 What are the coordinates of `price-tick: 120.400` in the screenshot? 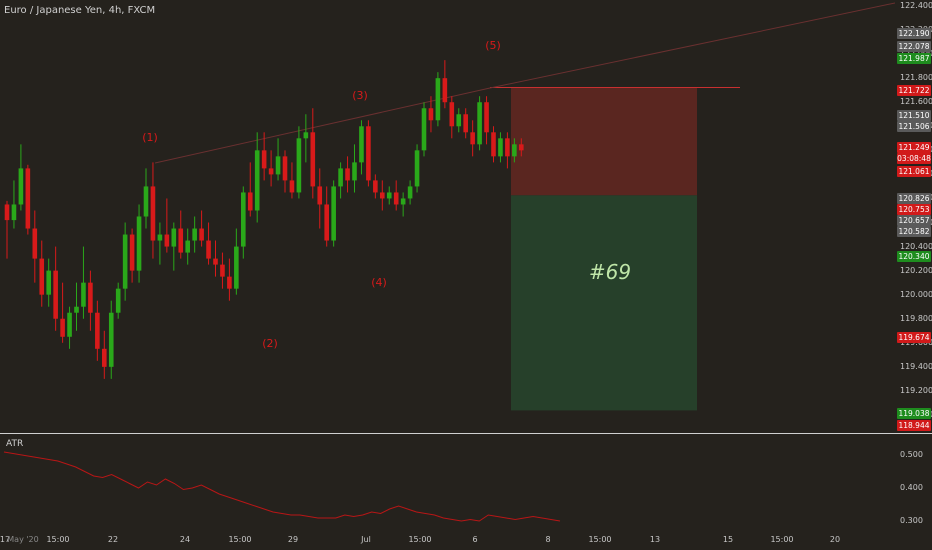 It's located at (916, 246).